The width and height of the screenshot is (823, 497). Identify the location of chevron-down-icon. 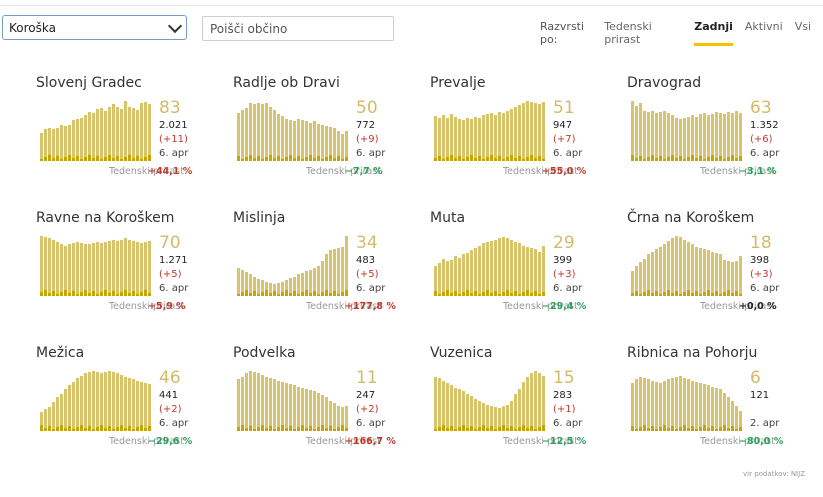
(175, 25).